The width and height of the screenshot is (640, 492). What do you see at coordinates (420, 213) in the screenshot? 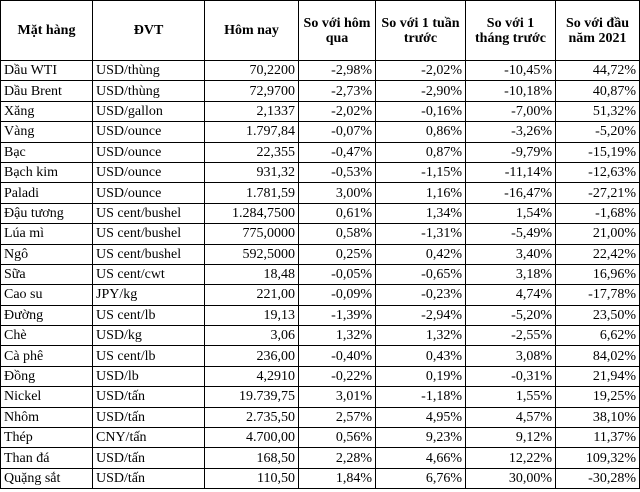
I see `table-cell: 1,34%` at bounding box center [420, 213].